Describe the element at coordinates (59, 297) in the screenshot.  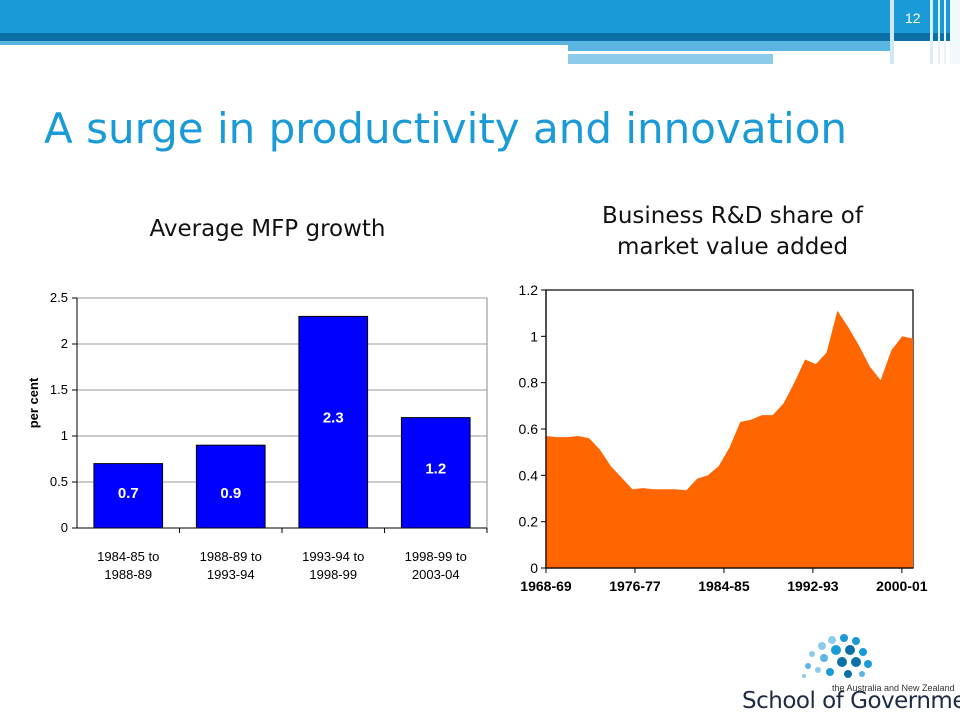
I see `bar-y-tick-label: 2.5` at that location.